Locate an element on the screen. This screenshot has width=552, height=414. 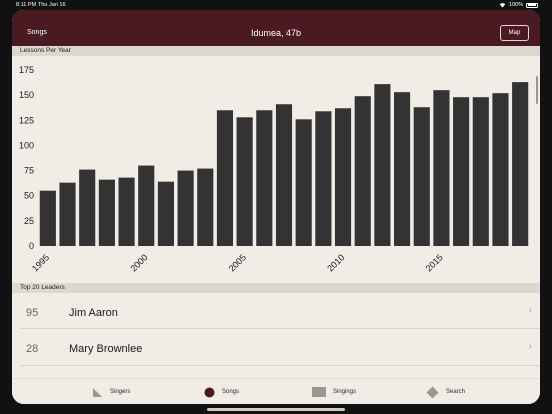
home-indicator is located at coordinates (276, 409).